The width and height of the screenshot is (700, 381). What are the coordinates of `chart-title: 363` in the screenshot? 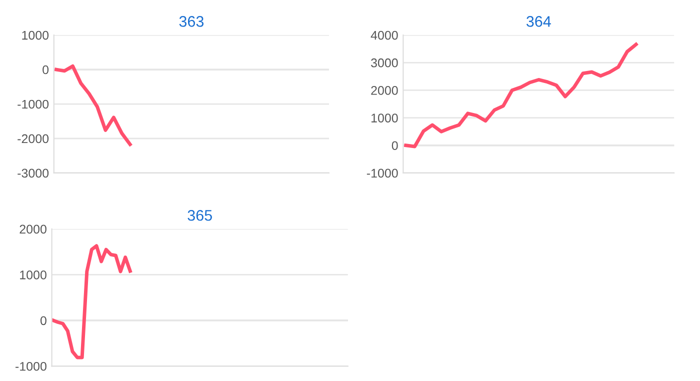 It's located at (191, 21).